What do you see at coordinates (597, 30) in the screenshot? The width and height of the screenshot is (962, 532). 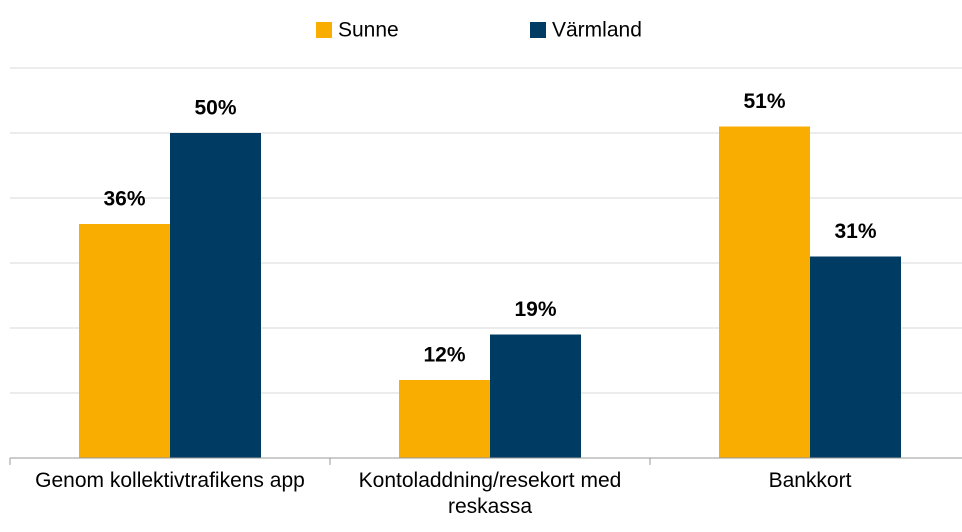 I see `legend-label: Värmland` at bounding box center [597, 30].